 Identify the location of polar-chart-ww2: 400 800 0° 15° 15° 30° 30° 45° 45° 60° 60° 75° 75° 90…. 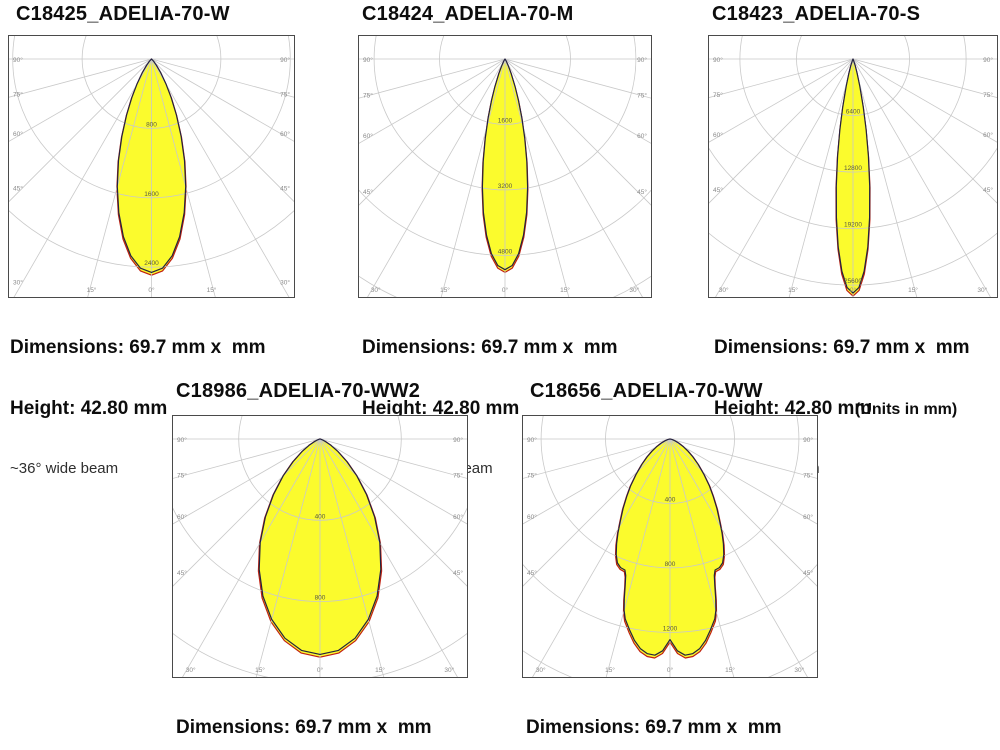
(320, 546).